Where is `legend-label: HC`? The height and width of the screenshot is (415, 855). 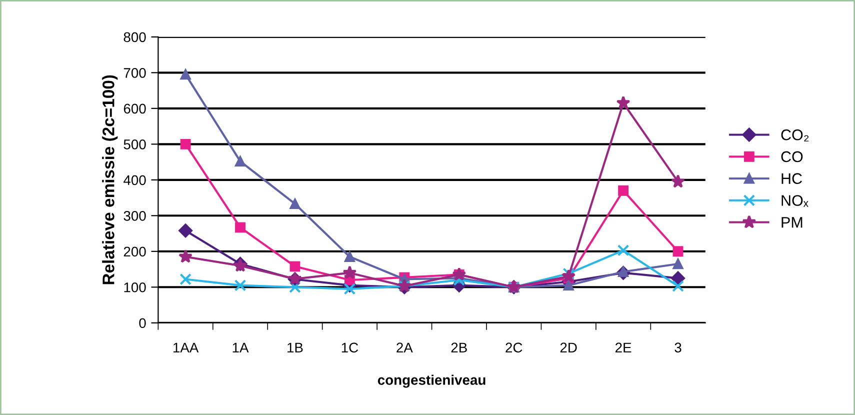 legend-label: HC is located at coordinates (792, 178).